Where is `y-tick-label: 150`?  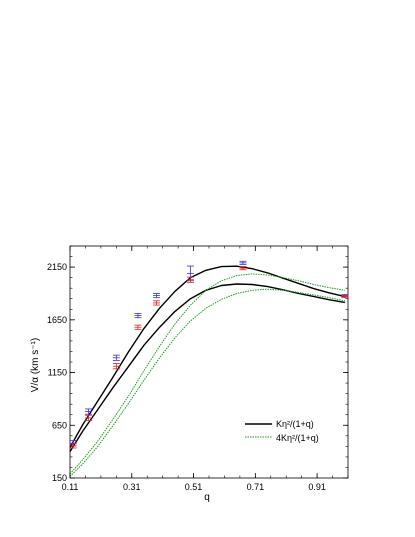
y-tick-label: 150 is located at coordinates (59, 478).